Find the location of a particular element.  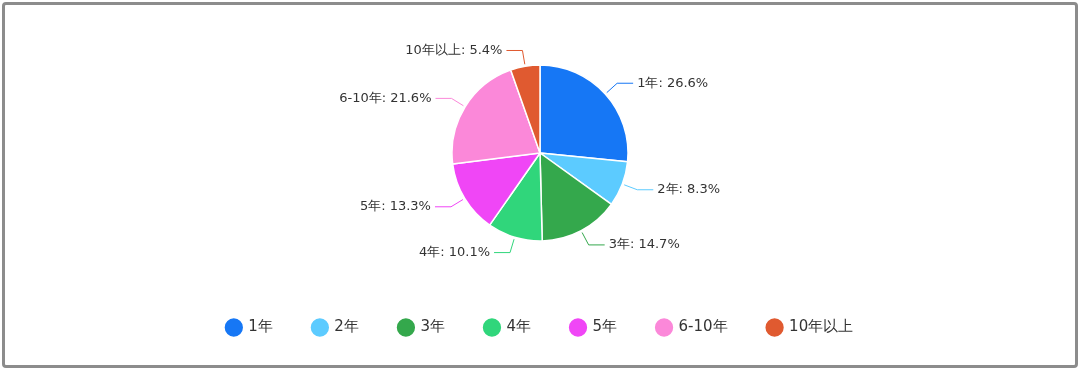

legend-label: 2年 is located at coordinates (346, 326).